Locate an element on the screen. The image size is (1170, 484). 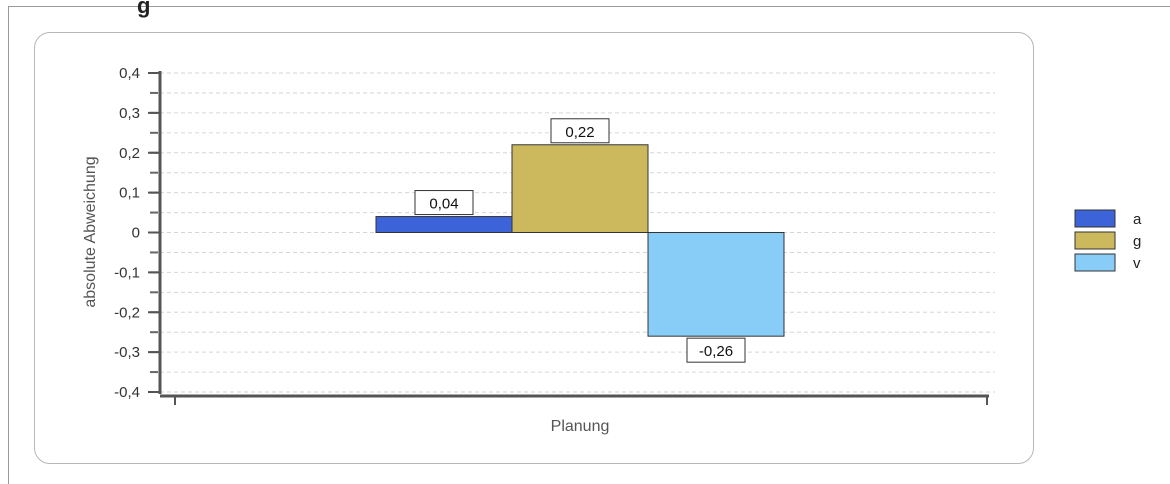
y-tick-label: -0,1 is located at coordinates (127, 272).